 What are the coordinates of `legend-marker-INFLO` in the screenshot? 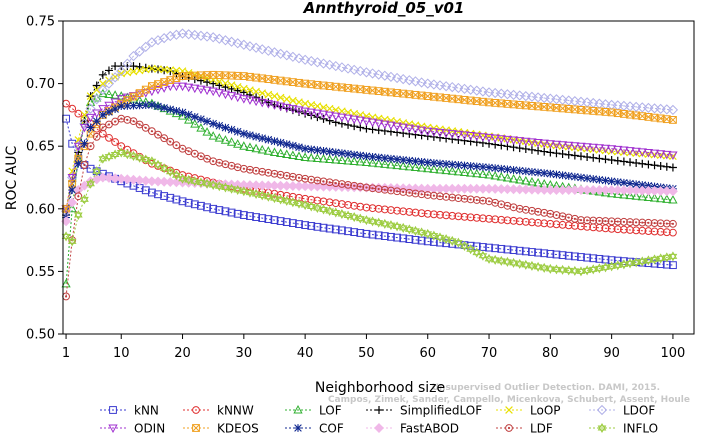 It's located at (602, 428).